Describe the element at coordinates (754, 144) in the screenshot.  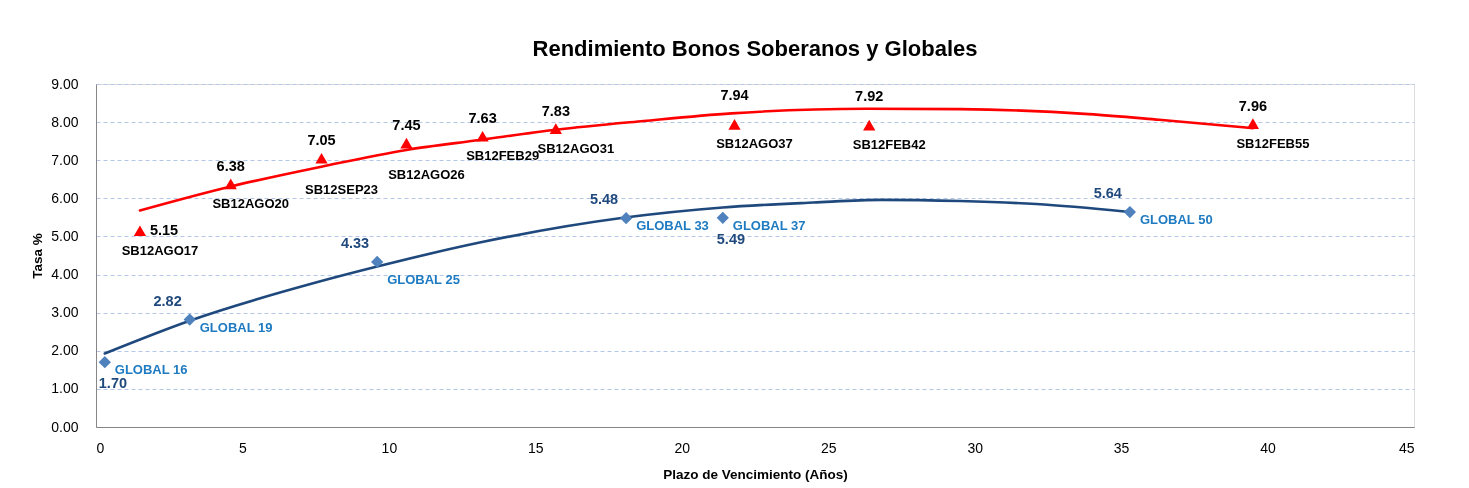
I see `annotation: SB12AGO37` at that location.